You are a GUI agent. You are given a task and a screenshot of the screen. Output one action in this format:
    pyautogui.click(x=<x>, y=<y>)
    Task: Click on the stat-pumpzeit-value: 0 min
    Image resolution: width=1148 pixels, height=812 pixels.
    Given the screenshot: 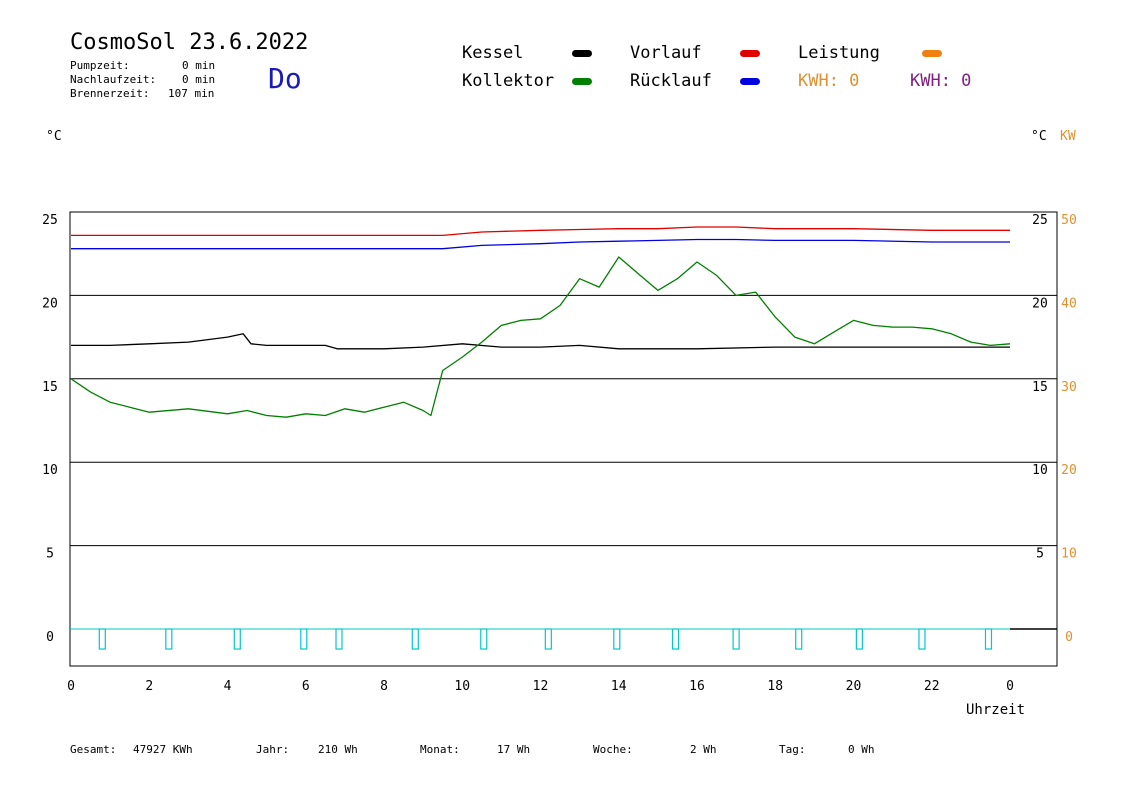 What is the action you would take?
    pyautogui.click(x=199, y=65)
    